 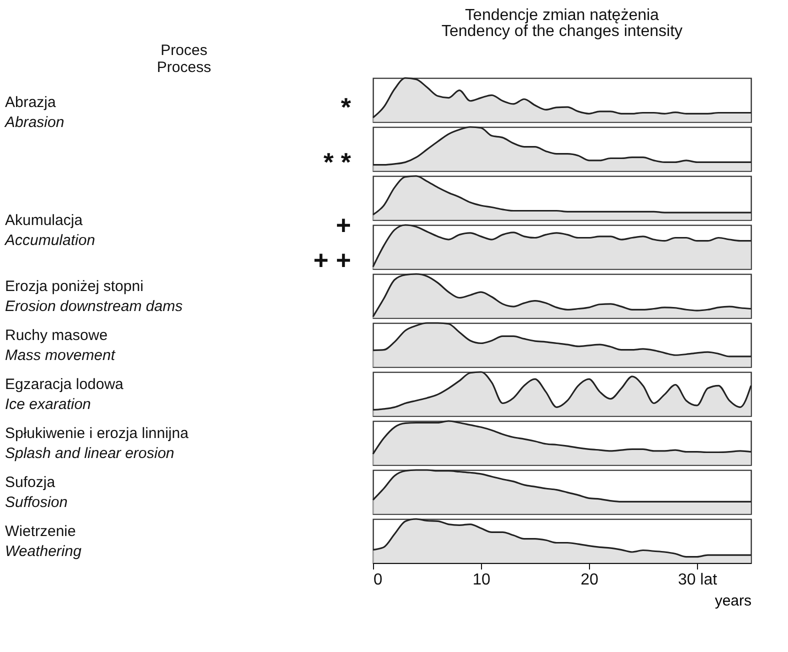 What do you see at coordinates (56, 335) in the screenshot?
I see `y-axis-title: Ruchy masowe` at bounding box center [56, 335].